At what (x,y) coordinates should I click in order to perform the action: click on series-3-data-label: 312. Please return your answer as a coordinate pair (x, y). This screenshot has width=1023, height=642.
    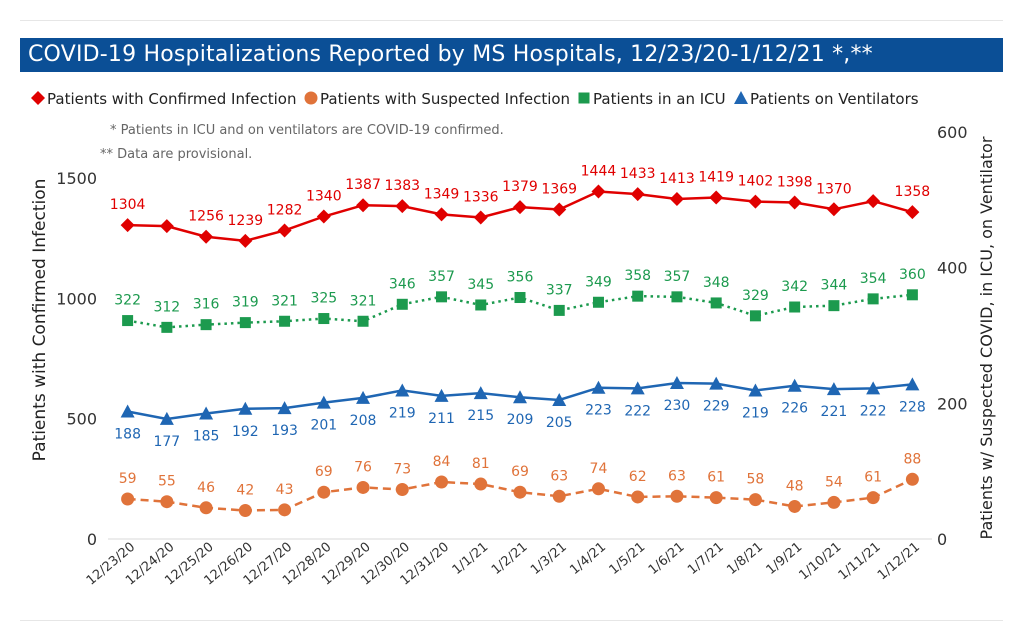
    Looking at the image, I should click on (166, 307).